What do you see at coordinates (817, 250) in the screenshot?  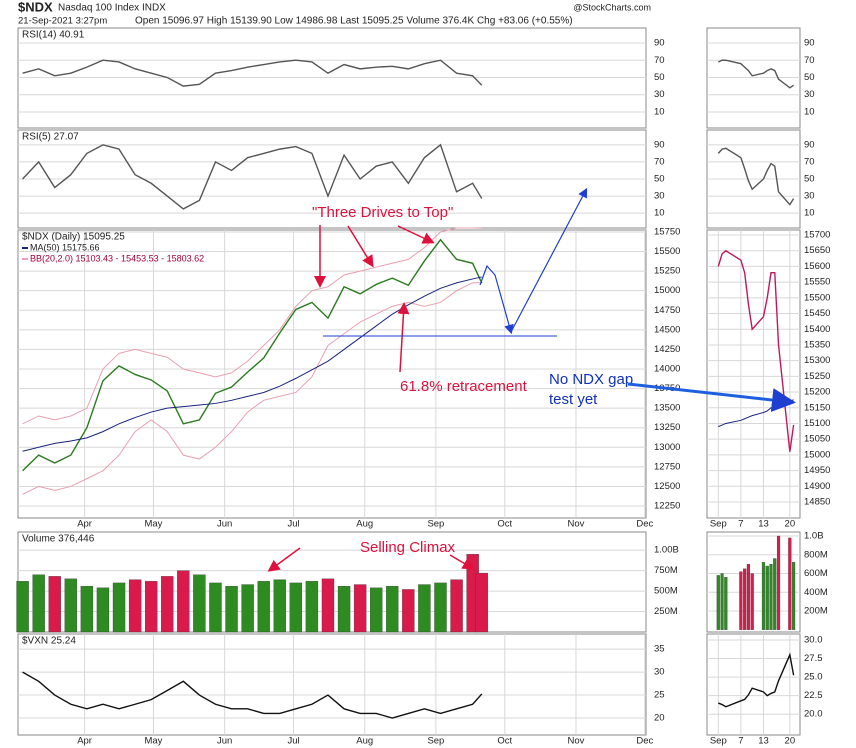 I see `y-tick-label: 15650` at bounding box center [817, 250].